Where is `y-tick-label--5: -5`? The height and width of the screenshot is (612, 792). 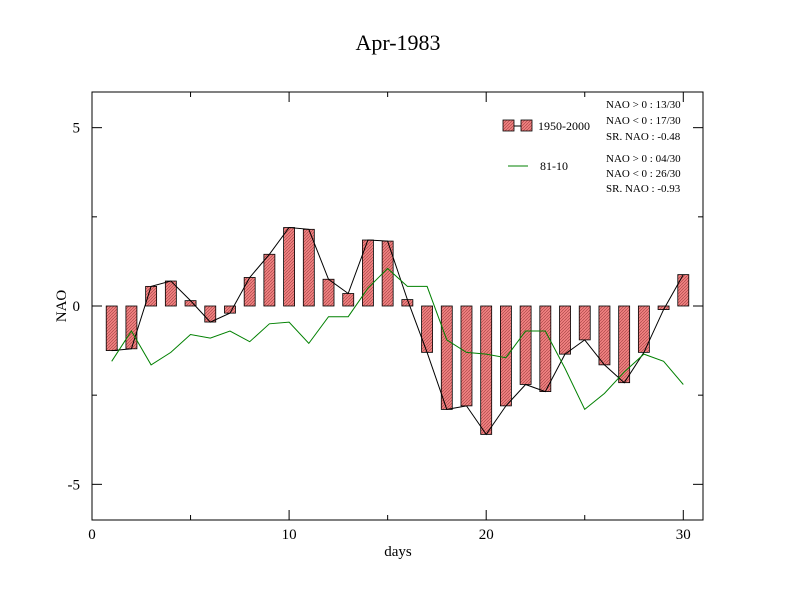
y-tick-label--5: -5 is located at coordinates (74, 485).